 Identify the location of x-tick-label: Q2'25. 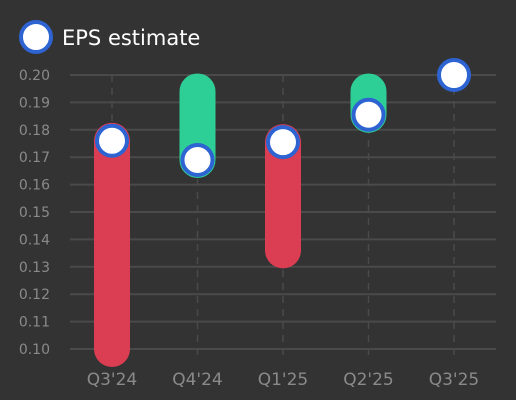
(368, 380).